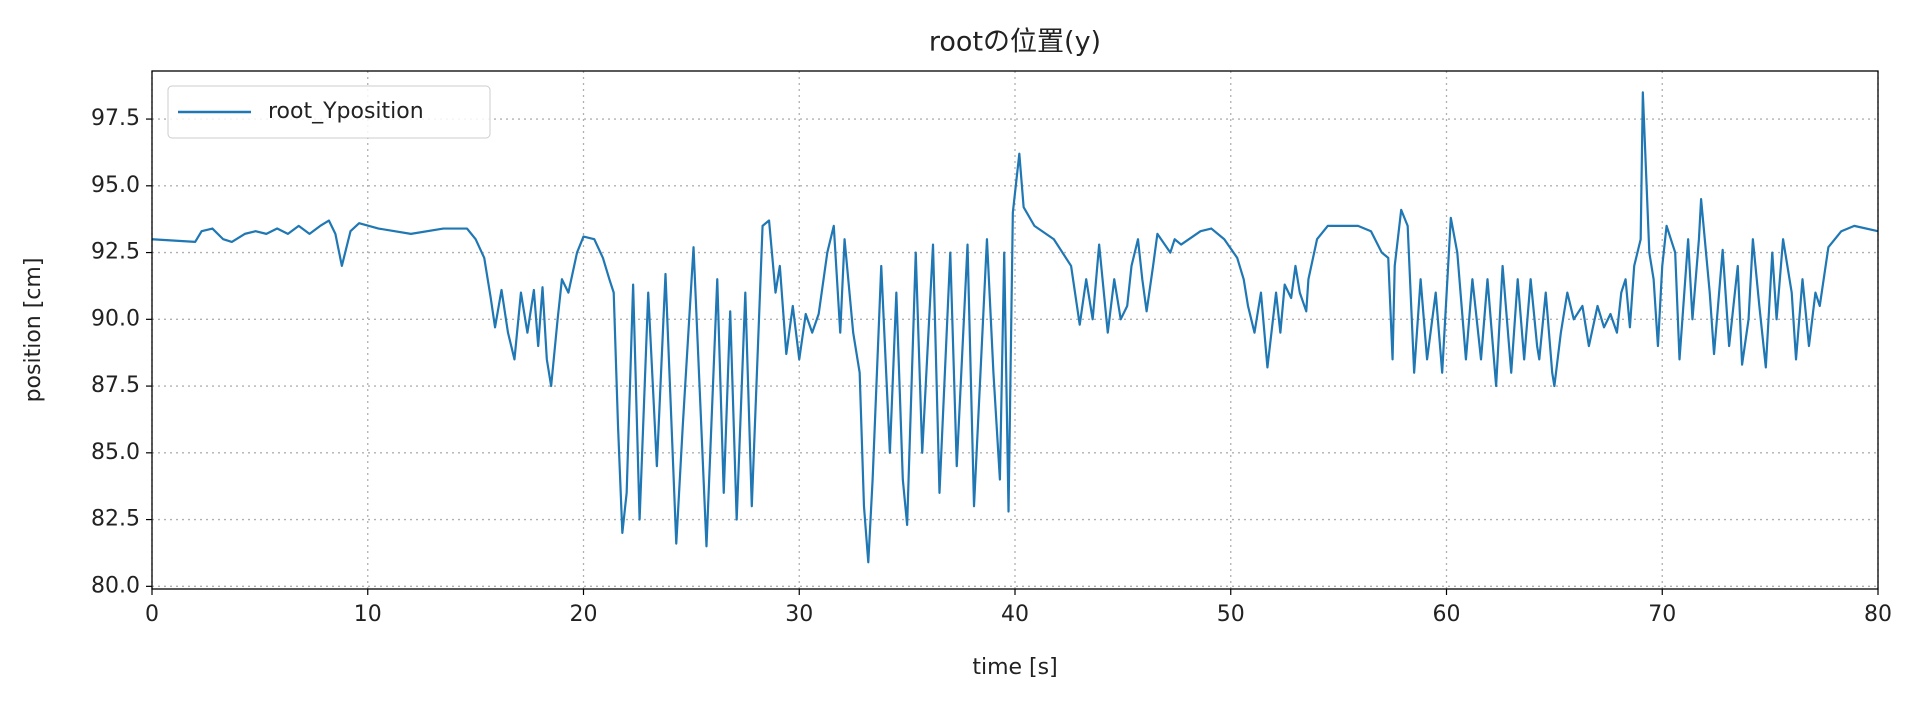 This screenshot has width=1920, height=702. I want to click on legend: root_Yposition, so click(329, 112).